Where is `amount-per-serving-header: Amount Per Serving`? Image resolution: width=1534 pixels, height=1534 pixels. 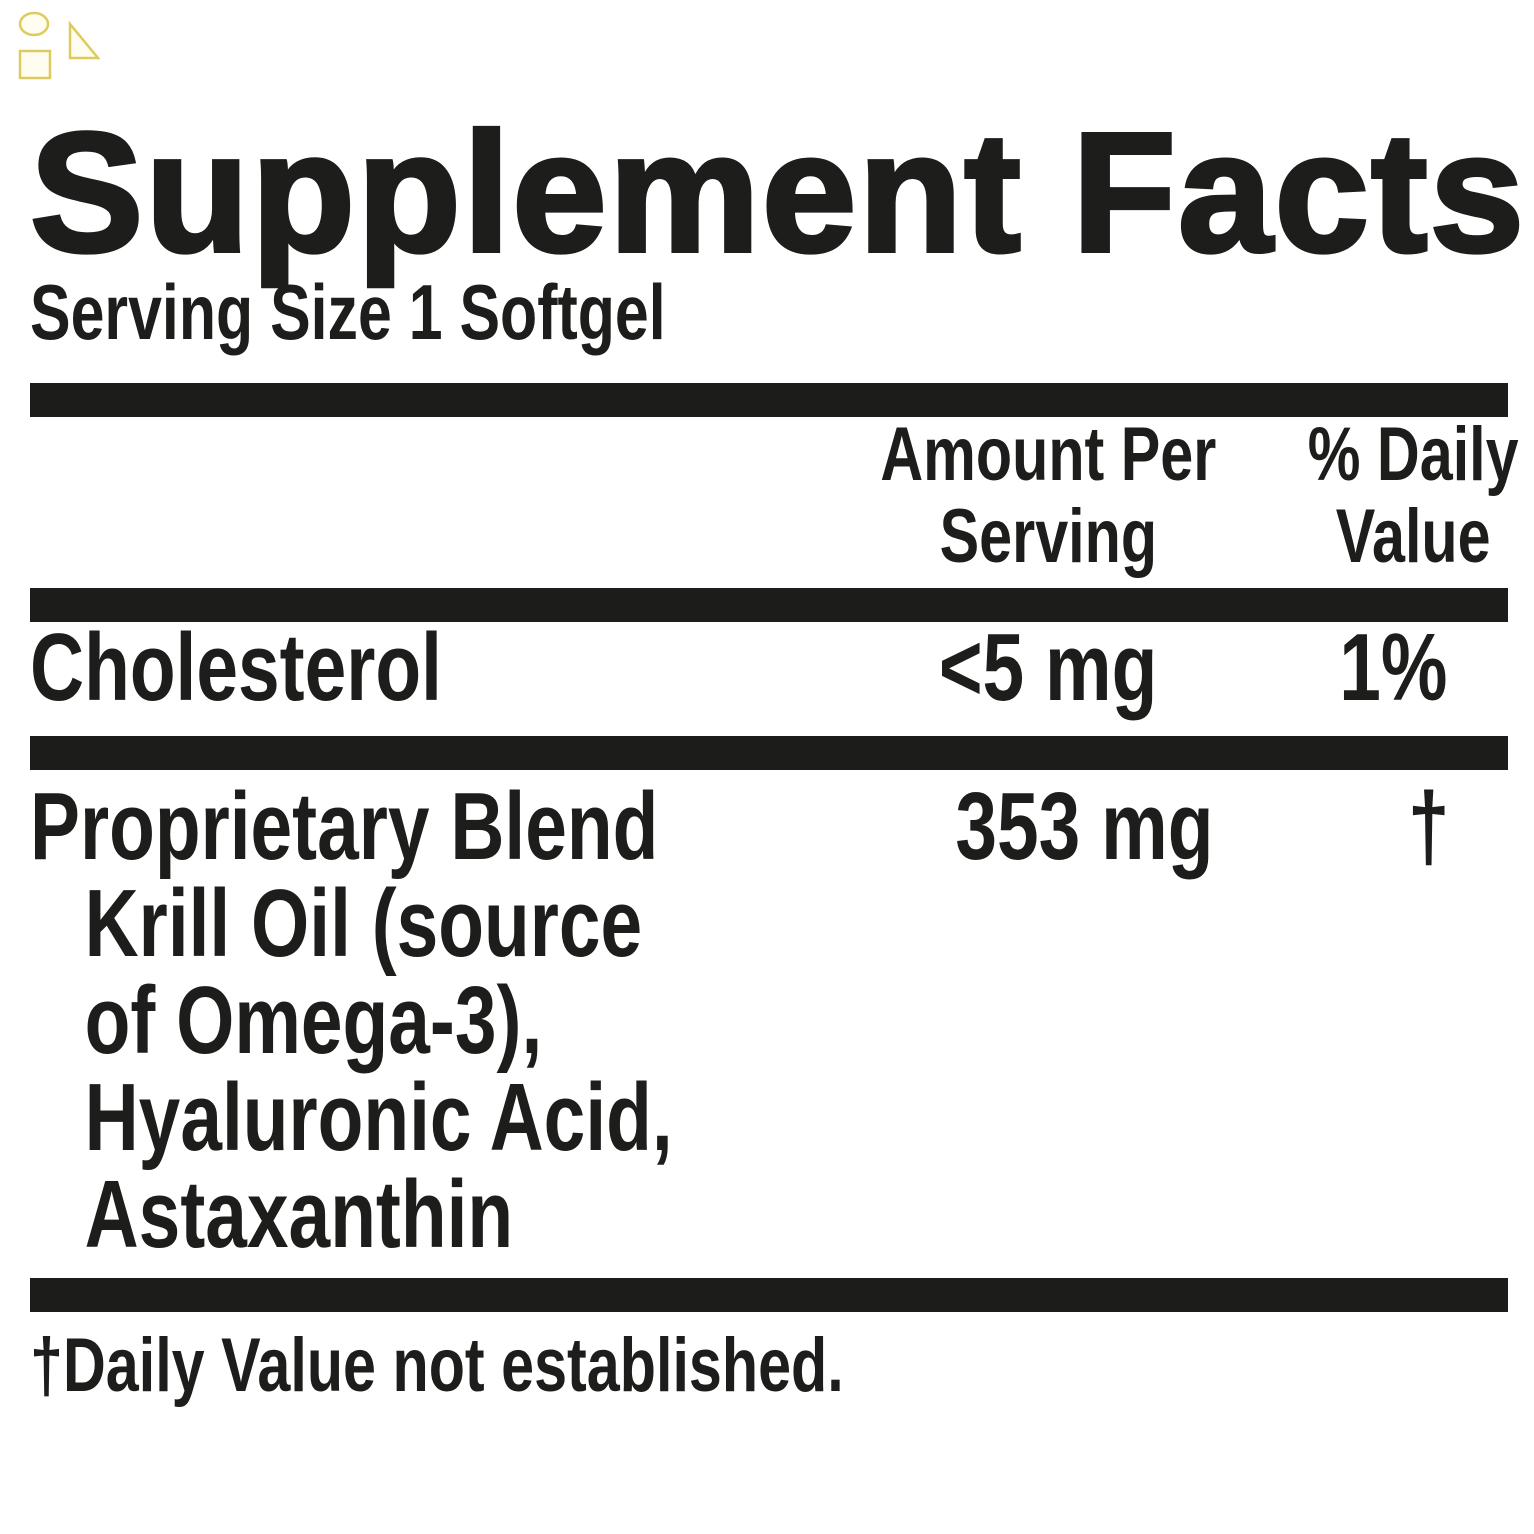
amount-per-serving-header: Amount Per Serving is located at coordinates (1048, 496).